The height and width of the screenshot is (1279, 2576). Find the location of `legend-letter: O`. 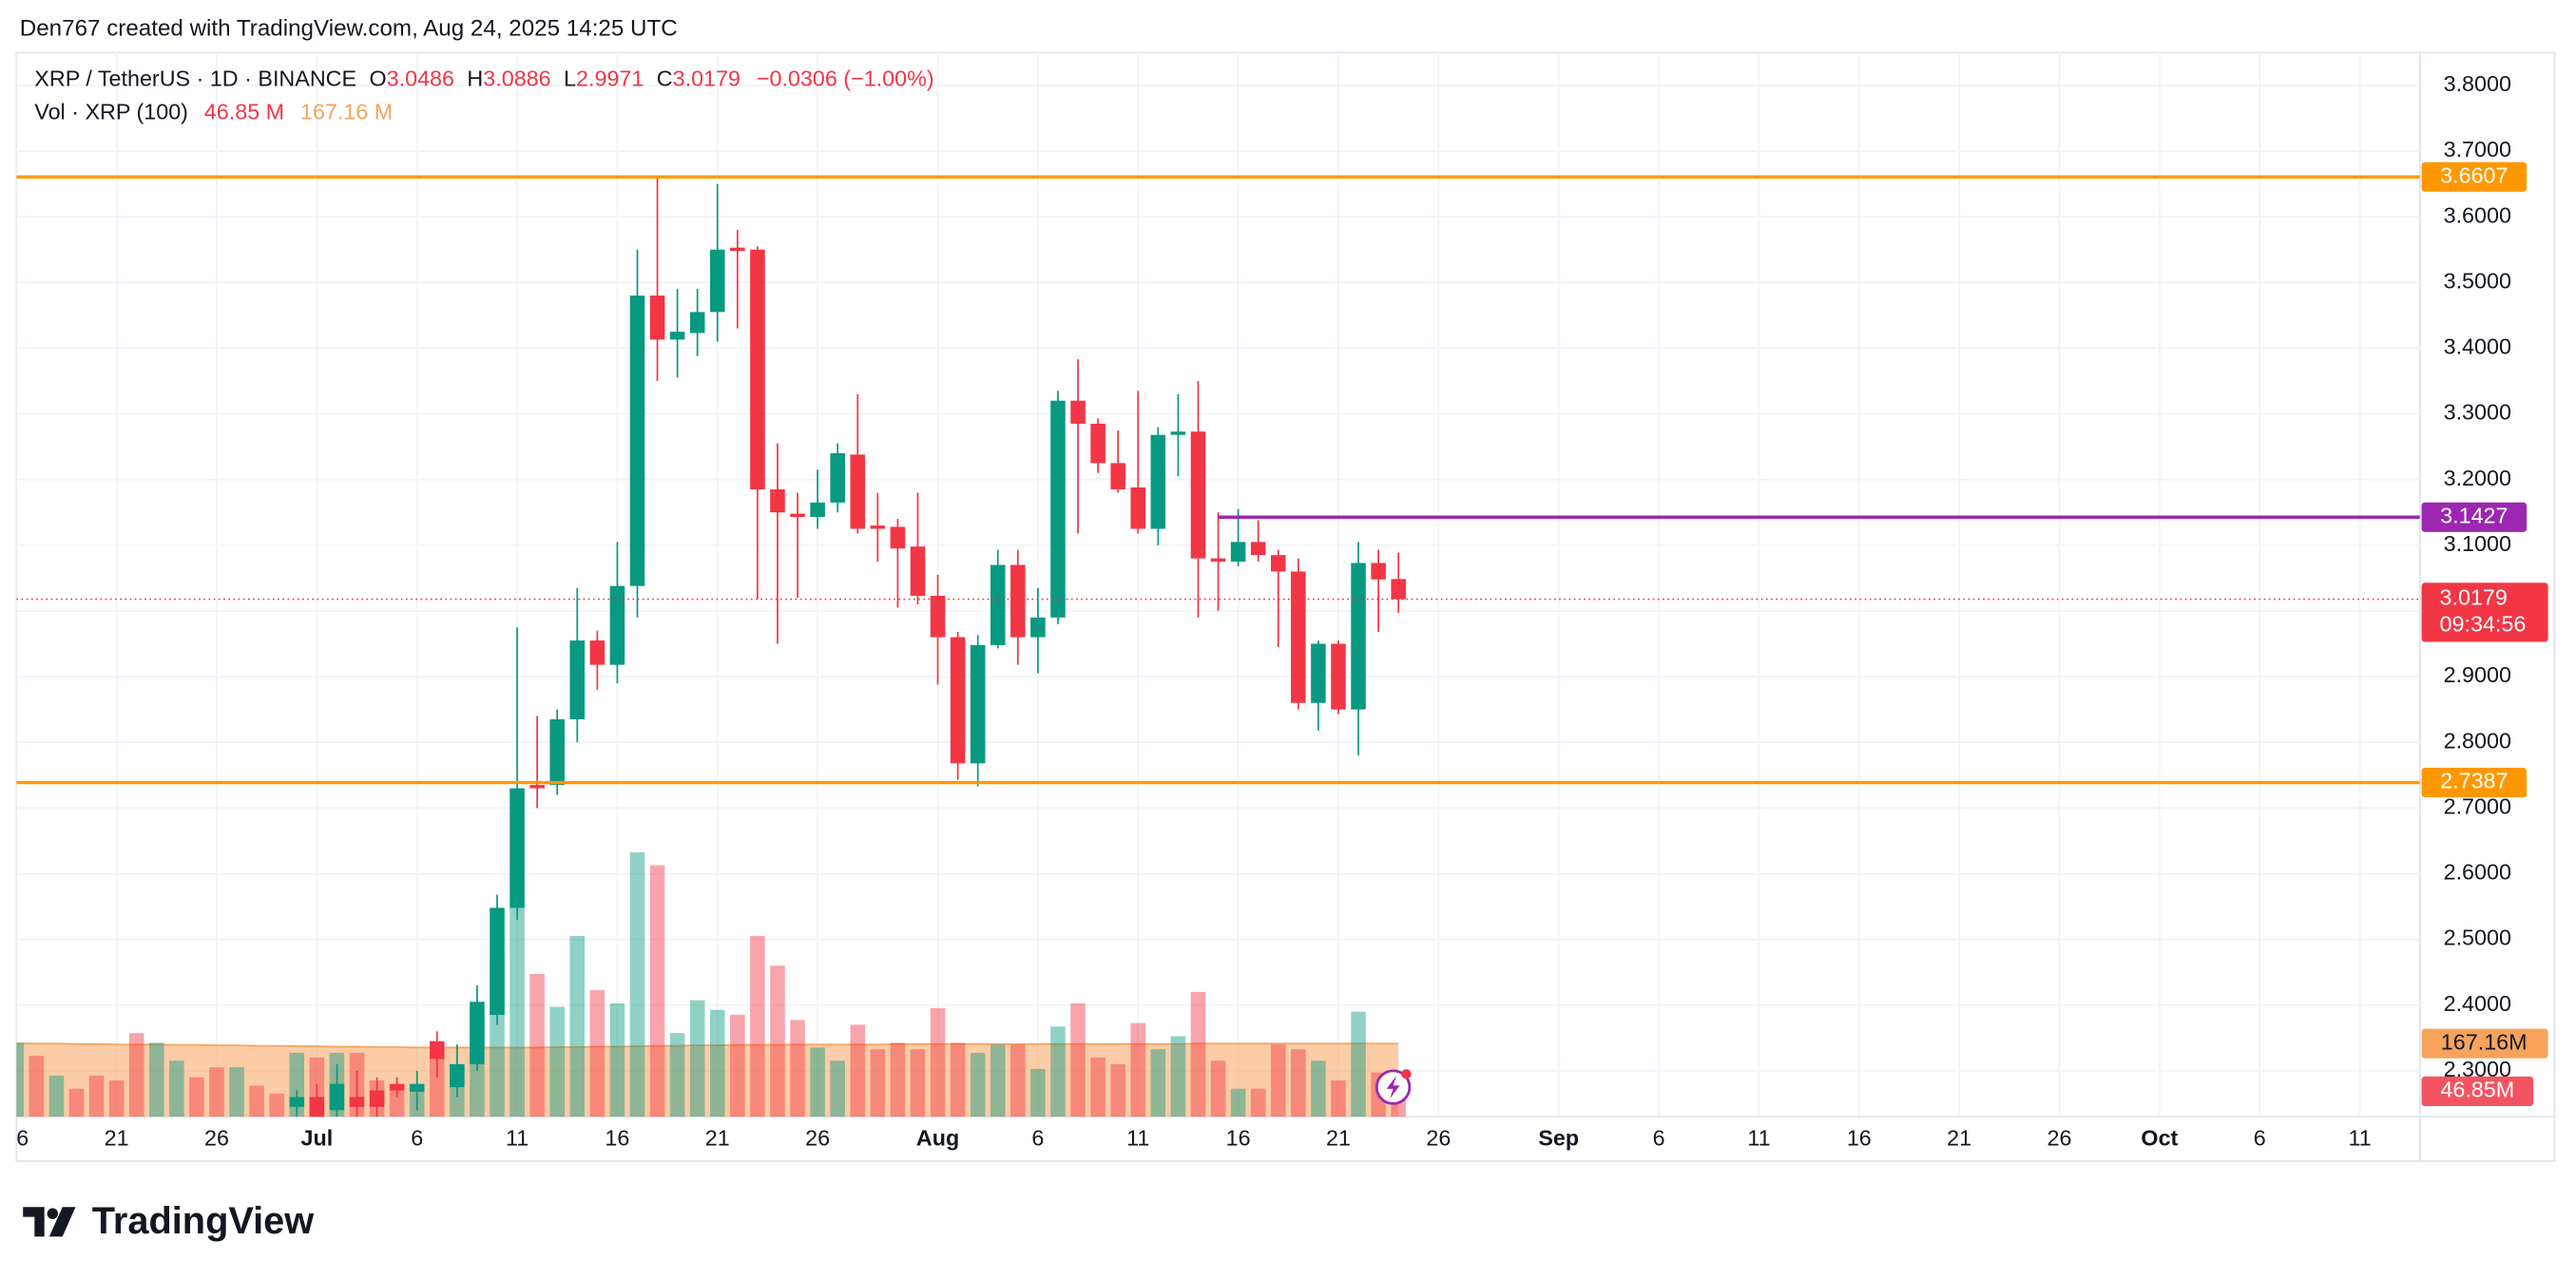

legend-letter: O is located at coordinates (379, 79).